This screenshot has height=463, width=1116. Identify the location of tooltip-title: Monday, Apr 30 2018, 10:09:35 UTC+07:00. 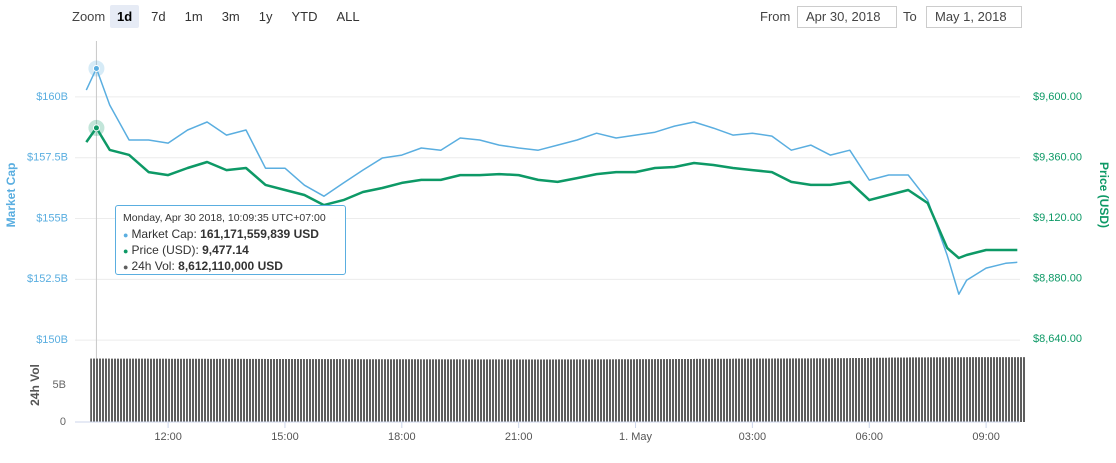
(224, 218).